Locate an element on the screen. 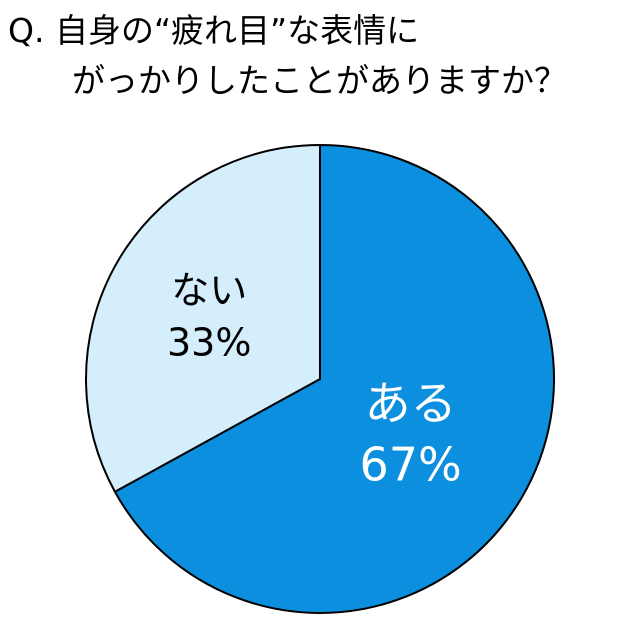 The width and height of the screenshot is (629, 620). chart-title: Q. 自身の“疲れ目”な表情に がっかりしたことがありますか？ is located at coordinates (287, 56).